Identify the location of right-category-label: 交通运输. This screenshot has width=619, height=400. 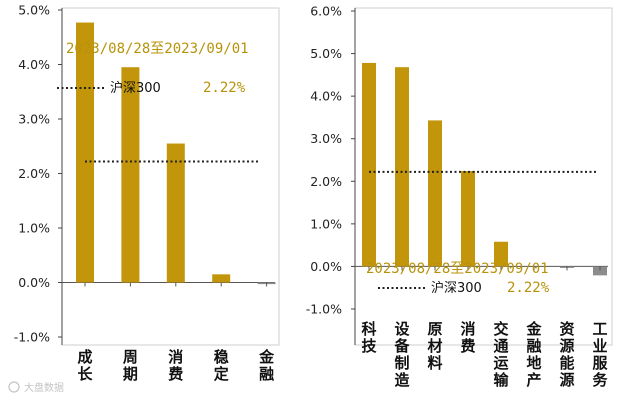
(501, 354).